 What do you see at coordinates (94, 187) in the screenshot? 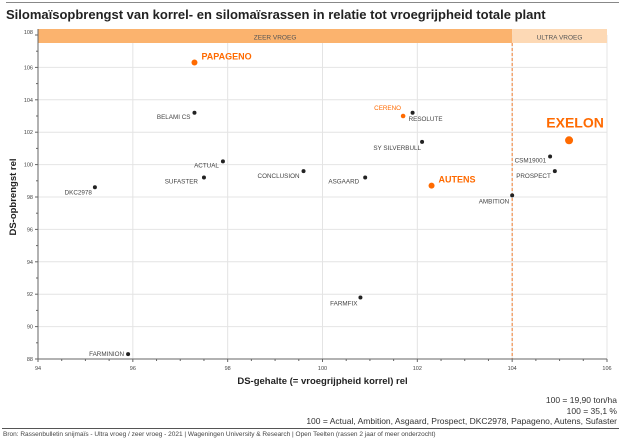
I see `point-dkc2978` at bounding box center [94, 187].